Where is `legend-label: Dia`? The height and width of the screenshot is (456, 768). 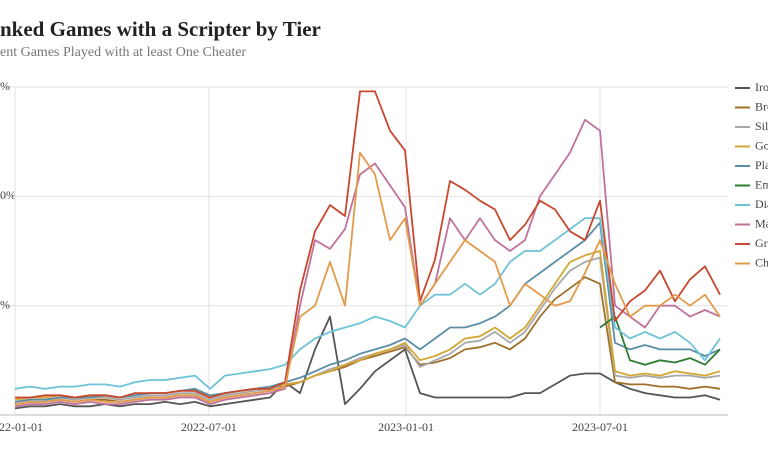
legend-label: Dia is located at coordinates (761, 204).